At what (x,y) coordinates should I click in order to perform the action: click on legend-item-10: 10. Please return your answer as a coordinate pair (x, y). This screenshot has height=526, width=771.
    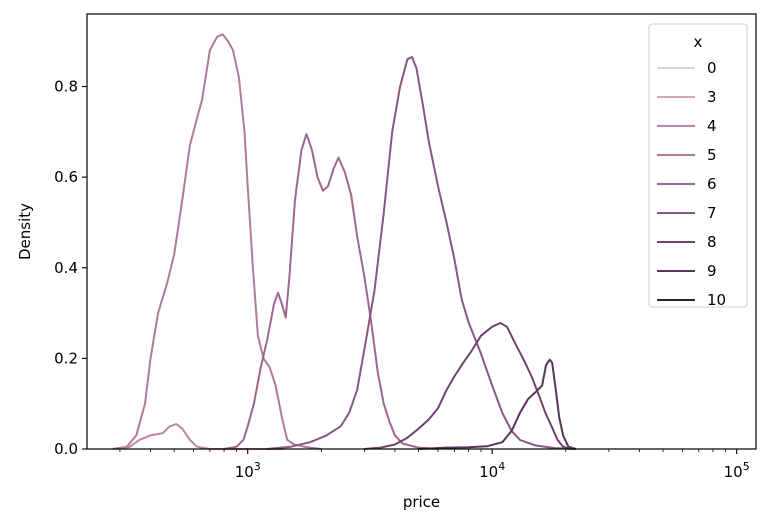
    Looking at the image, I should click on (691, 300).